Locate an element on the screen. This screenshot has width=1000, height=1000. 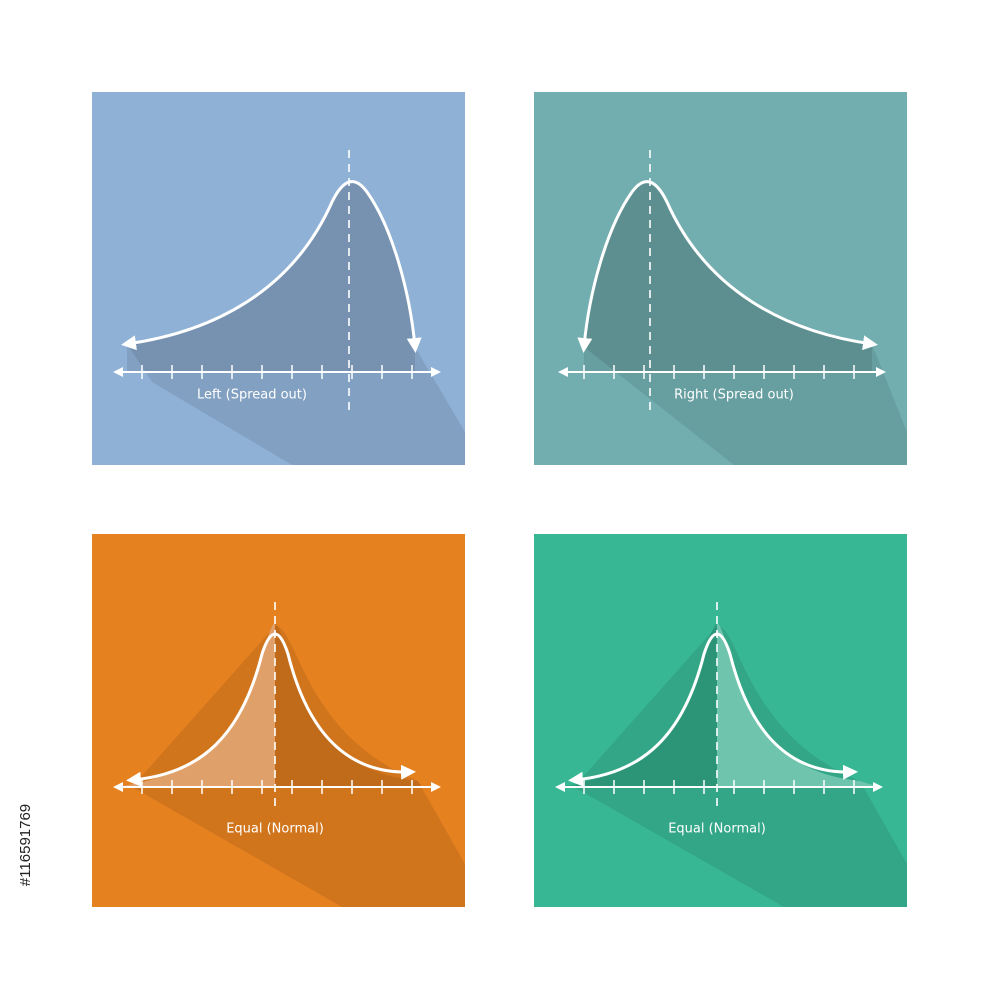
panel-background is located at coordinates (278, 720).